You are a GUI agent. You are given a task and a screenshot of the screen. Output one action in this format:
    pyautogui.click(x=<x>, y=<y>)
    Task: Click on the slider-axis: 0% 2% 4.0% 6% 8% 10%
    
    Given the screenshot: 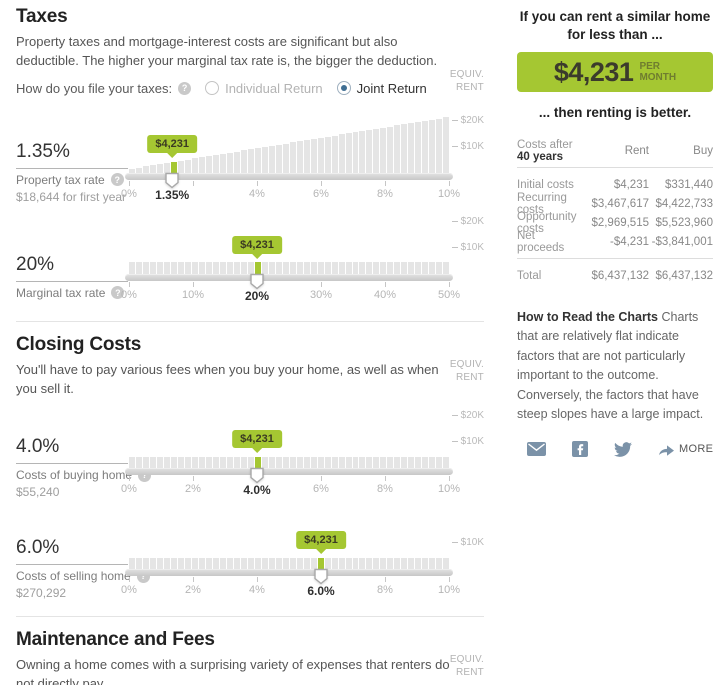 What is the action you would take?
    pyautogui.click(x=290, y=487)
    